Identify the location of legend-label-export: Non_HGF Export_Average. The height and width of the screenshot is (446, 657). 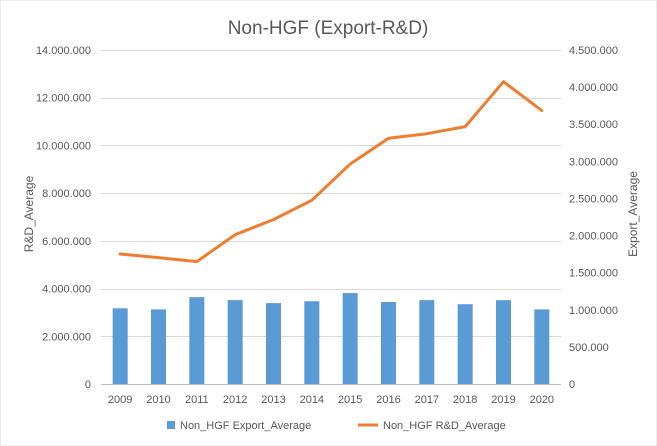
(245, 426).